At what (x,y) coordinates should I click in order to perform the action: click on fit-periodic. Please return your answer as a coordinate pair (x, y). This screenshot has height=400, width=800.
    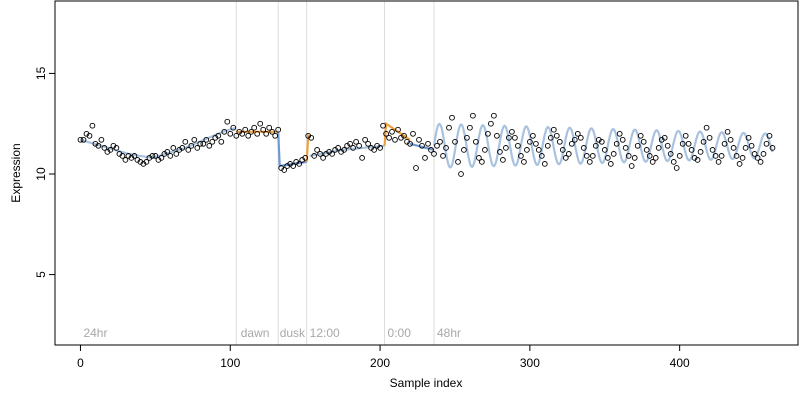
    Looking at the image, I should click on (603, 145).